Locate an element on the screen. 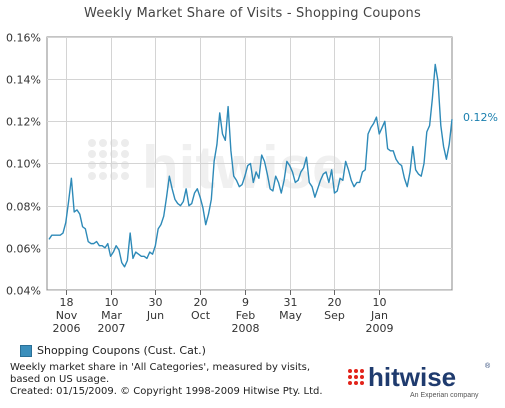 The image size is (505, 408). x-tick-label: Oct is located at coordinates (201, 315).